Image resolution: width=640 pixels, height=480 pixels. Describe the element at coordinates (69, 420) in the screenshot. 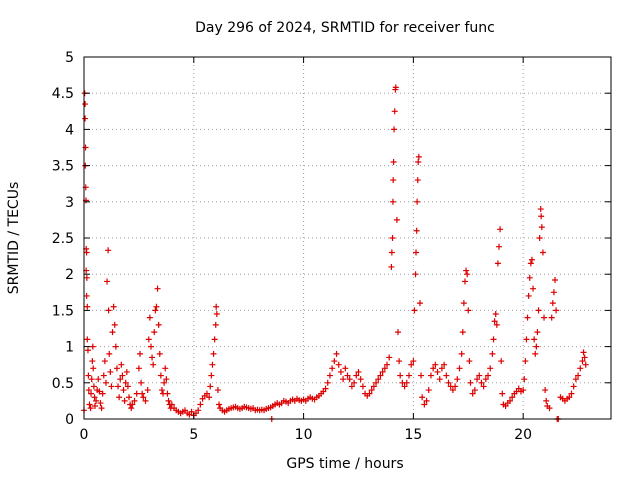

I see `y-tick-label: 0` at that location.